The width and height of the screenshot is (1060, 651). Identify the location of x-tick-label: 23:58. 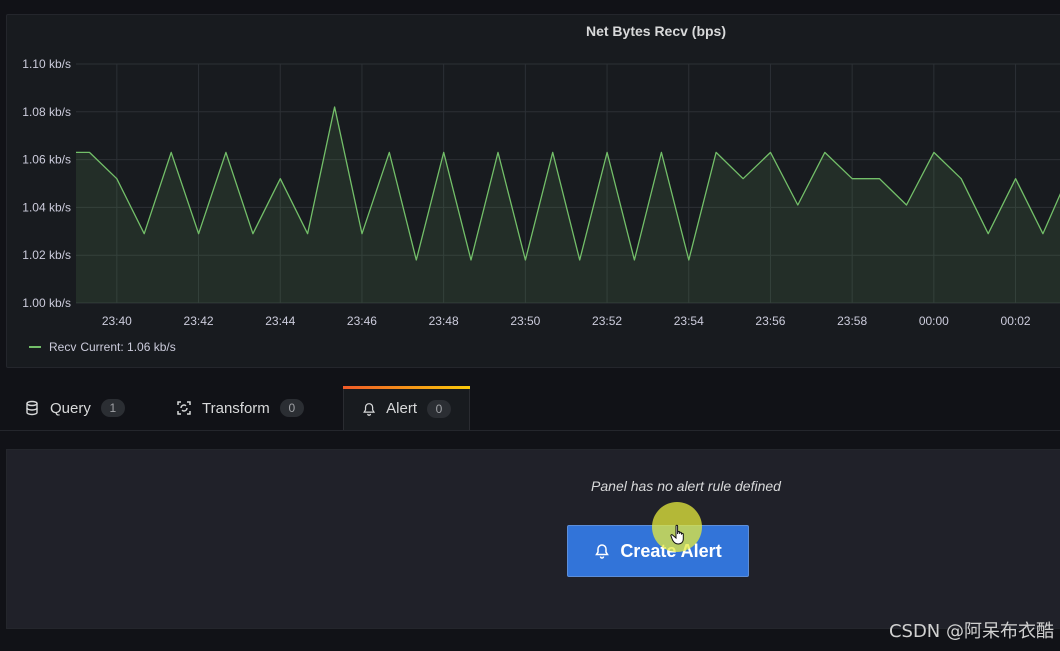
(852, 321).